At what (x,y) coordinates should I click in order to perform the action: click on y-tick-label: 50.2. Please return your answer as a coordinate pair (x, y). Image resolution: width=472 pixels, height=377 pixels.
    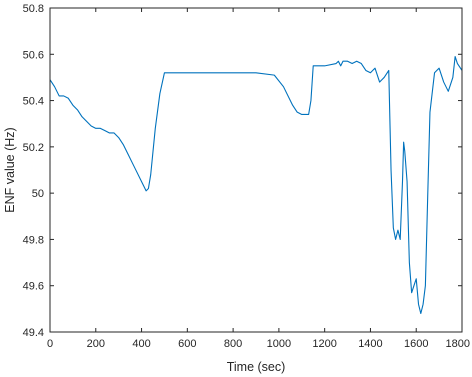
    Looking at the image, I should click on (33, 148).